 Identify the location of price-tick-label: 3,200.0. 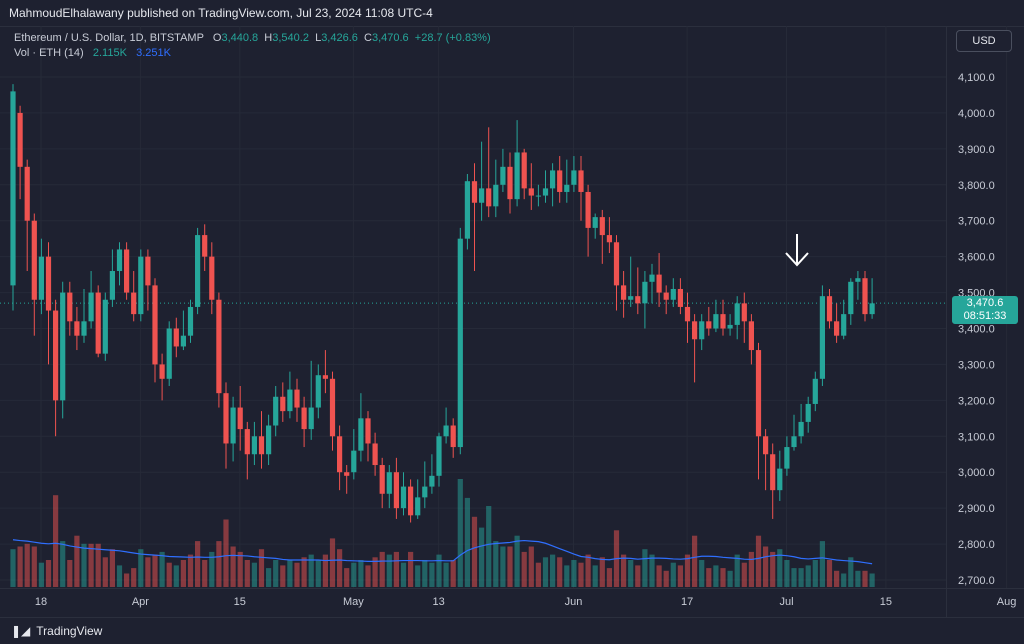
(976, 401).